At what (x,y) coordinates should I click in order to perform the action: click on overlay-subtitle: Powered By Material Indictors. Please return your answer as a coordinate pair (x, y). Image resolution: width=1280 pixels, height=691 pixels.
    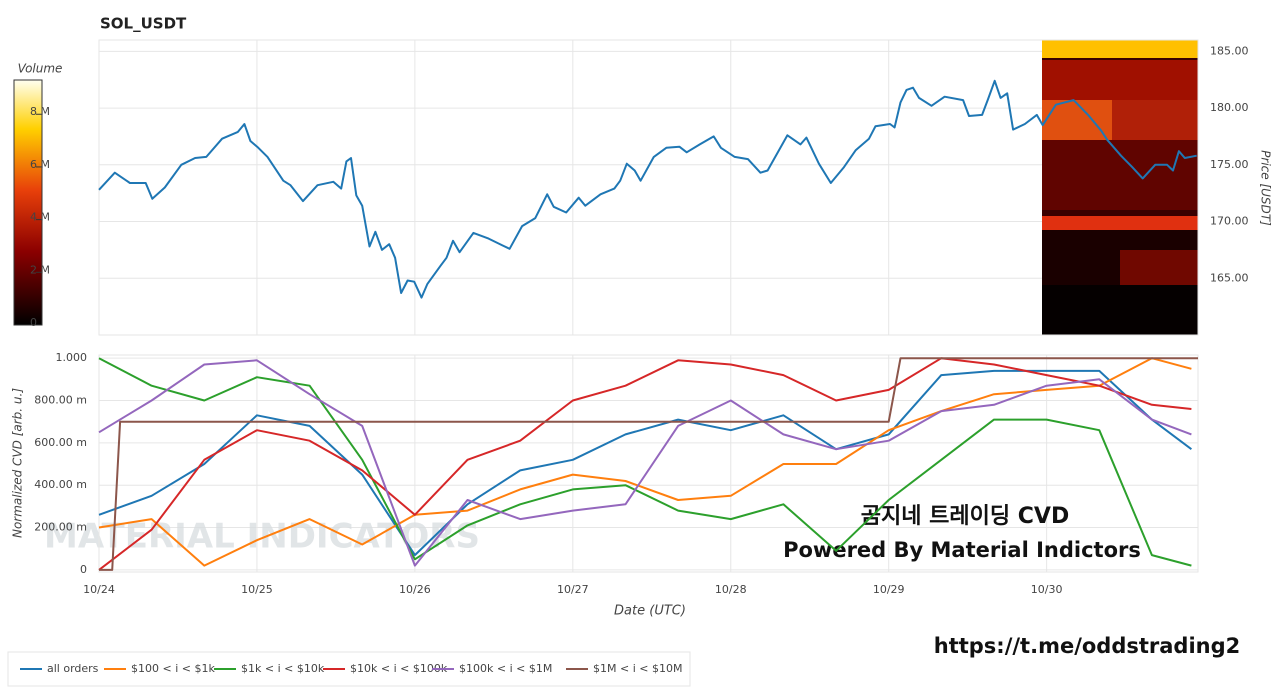
    Looking at the image, I should click on (962, 550).